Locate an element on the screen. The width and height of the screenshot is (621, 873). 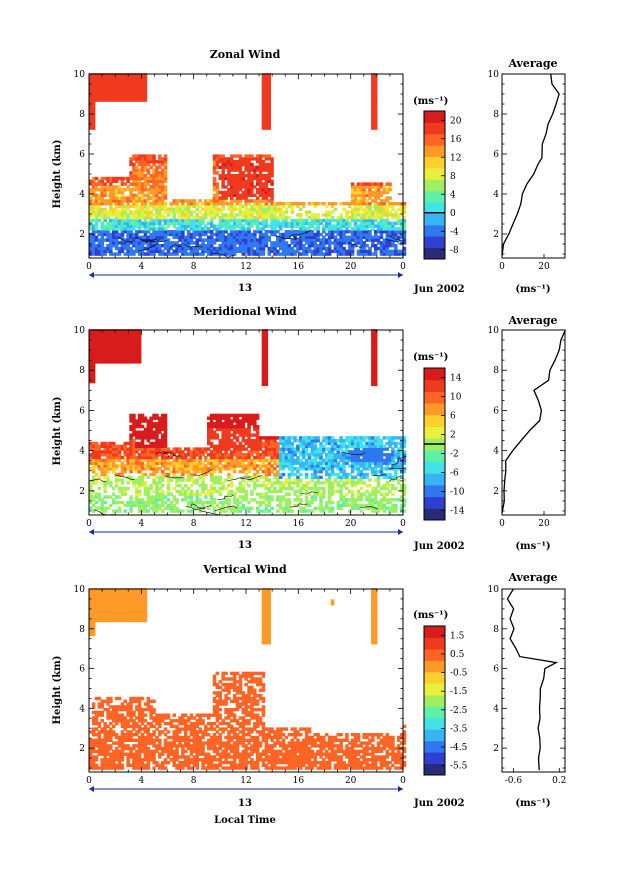
zonal-day-label: 13 is located at coordinates (245, 288).